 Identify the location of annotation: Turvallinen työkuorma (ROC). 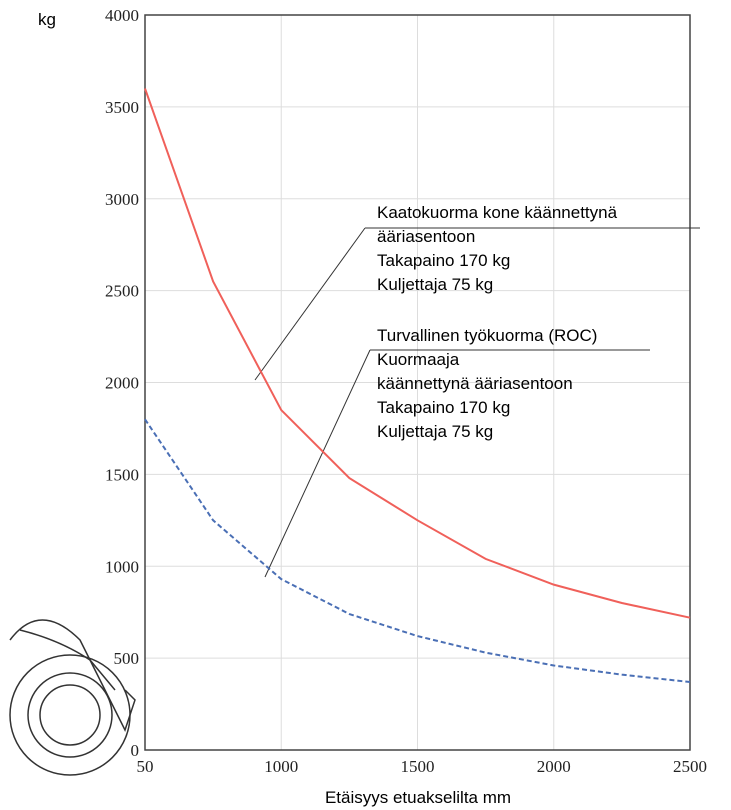
(487, 335).